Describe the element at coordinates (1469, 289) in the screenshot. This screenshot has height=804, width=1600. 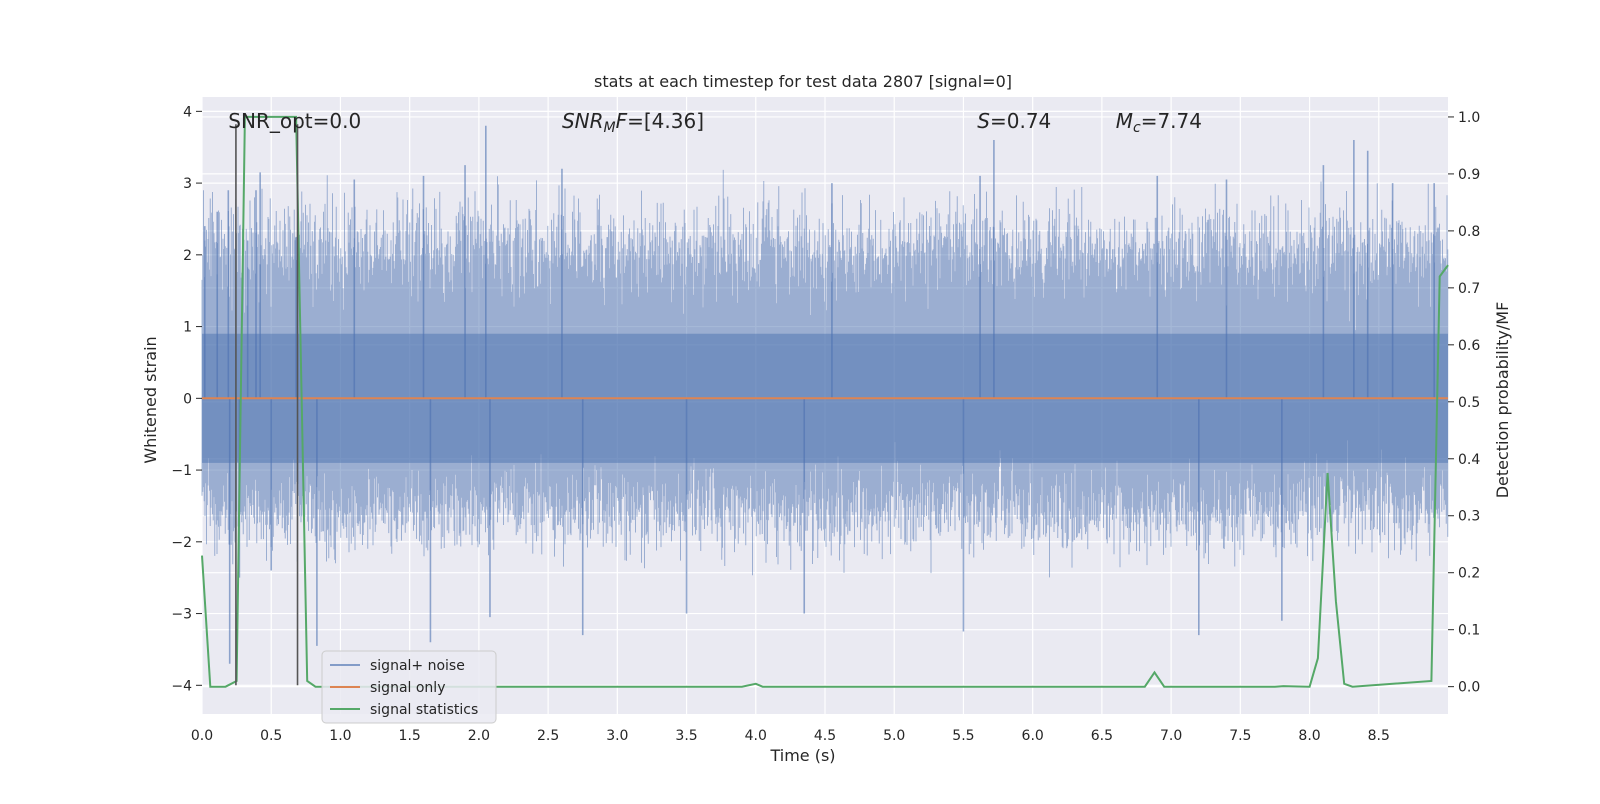
I see `y-tick-label-right: 0.7` at that location.